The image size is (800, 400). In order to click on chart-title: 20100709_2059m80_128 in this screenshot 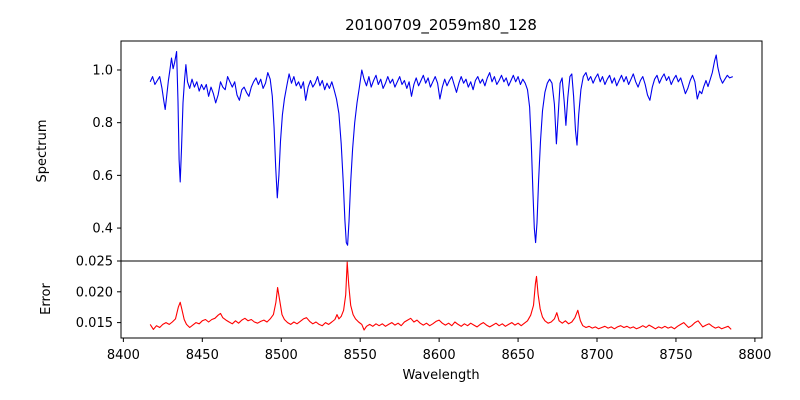, I will do `click(441, 25)`.